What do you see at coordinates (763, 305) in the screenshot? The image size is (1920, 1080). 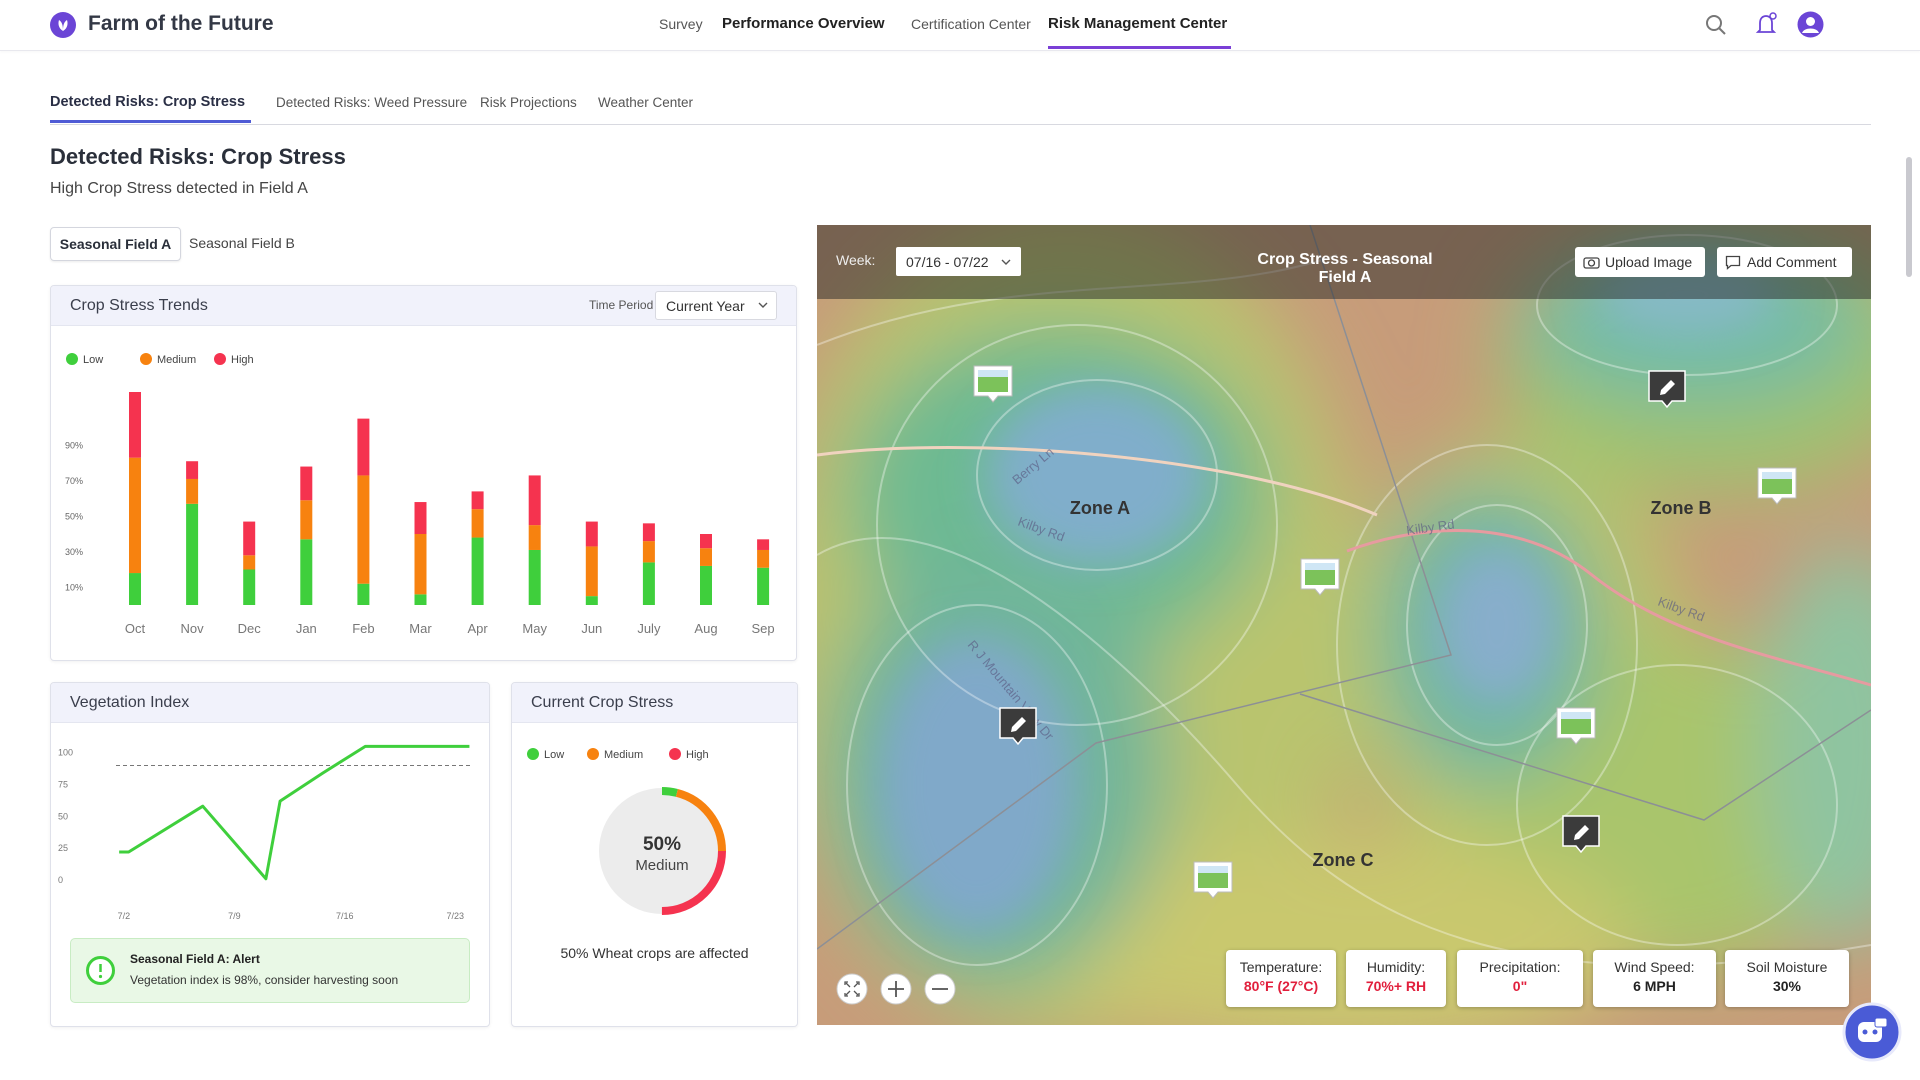 I see `dropdown-chevron` at bounding box center [763, 305].